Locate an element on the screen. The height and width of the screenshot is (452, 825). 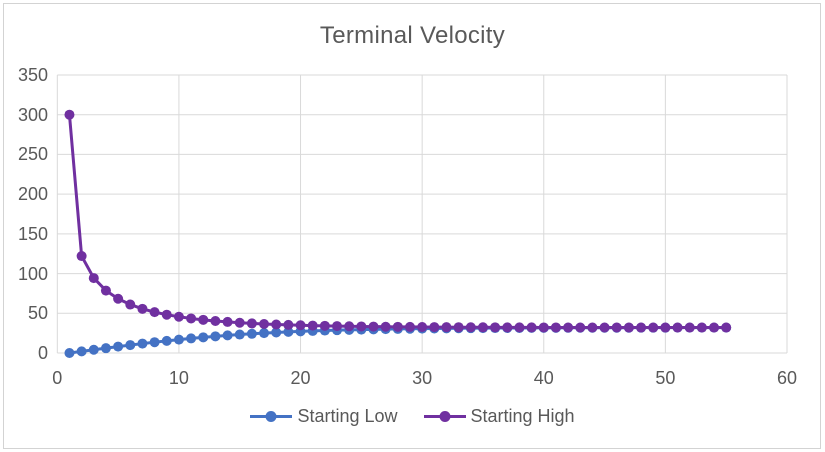
x-tick-label: 30 is located at coordinates (422, 378).